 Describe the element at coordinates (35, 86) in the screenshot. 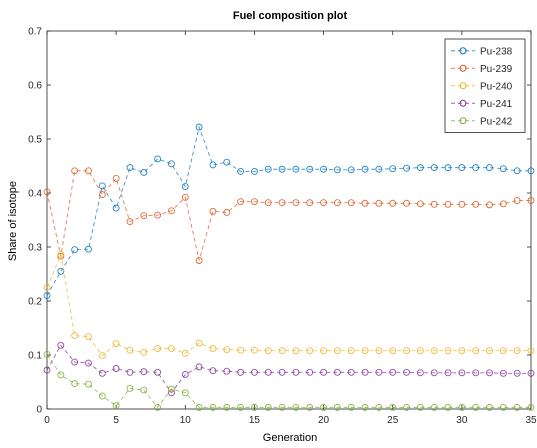

I see `y-tick-label: 0.6` at that location.